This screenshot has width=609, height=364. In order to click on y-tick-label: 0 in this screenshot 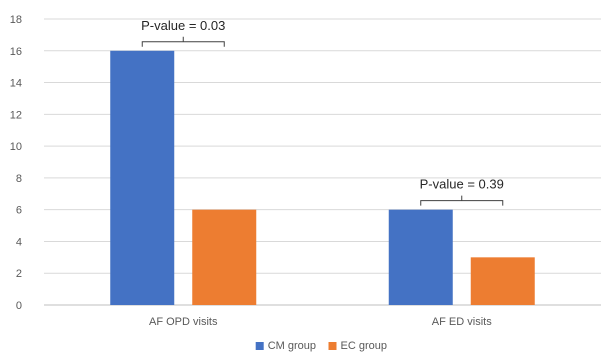, I will do `click(19, 306)`.